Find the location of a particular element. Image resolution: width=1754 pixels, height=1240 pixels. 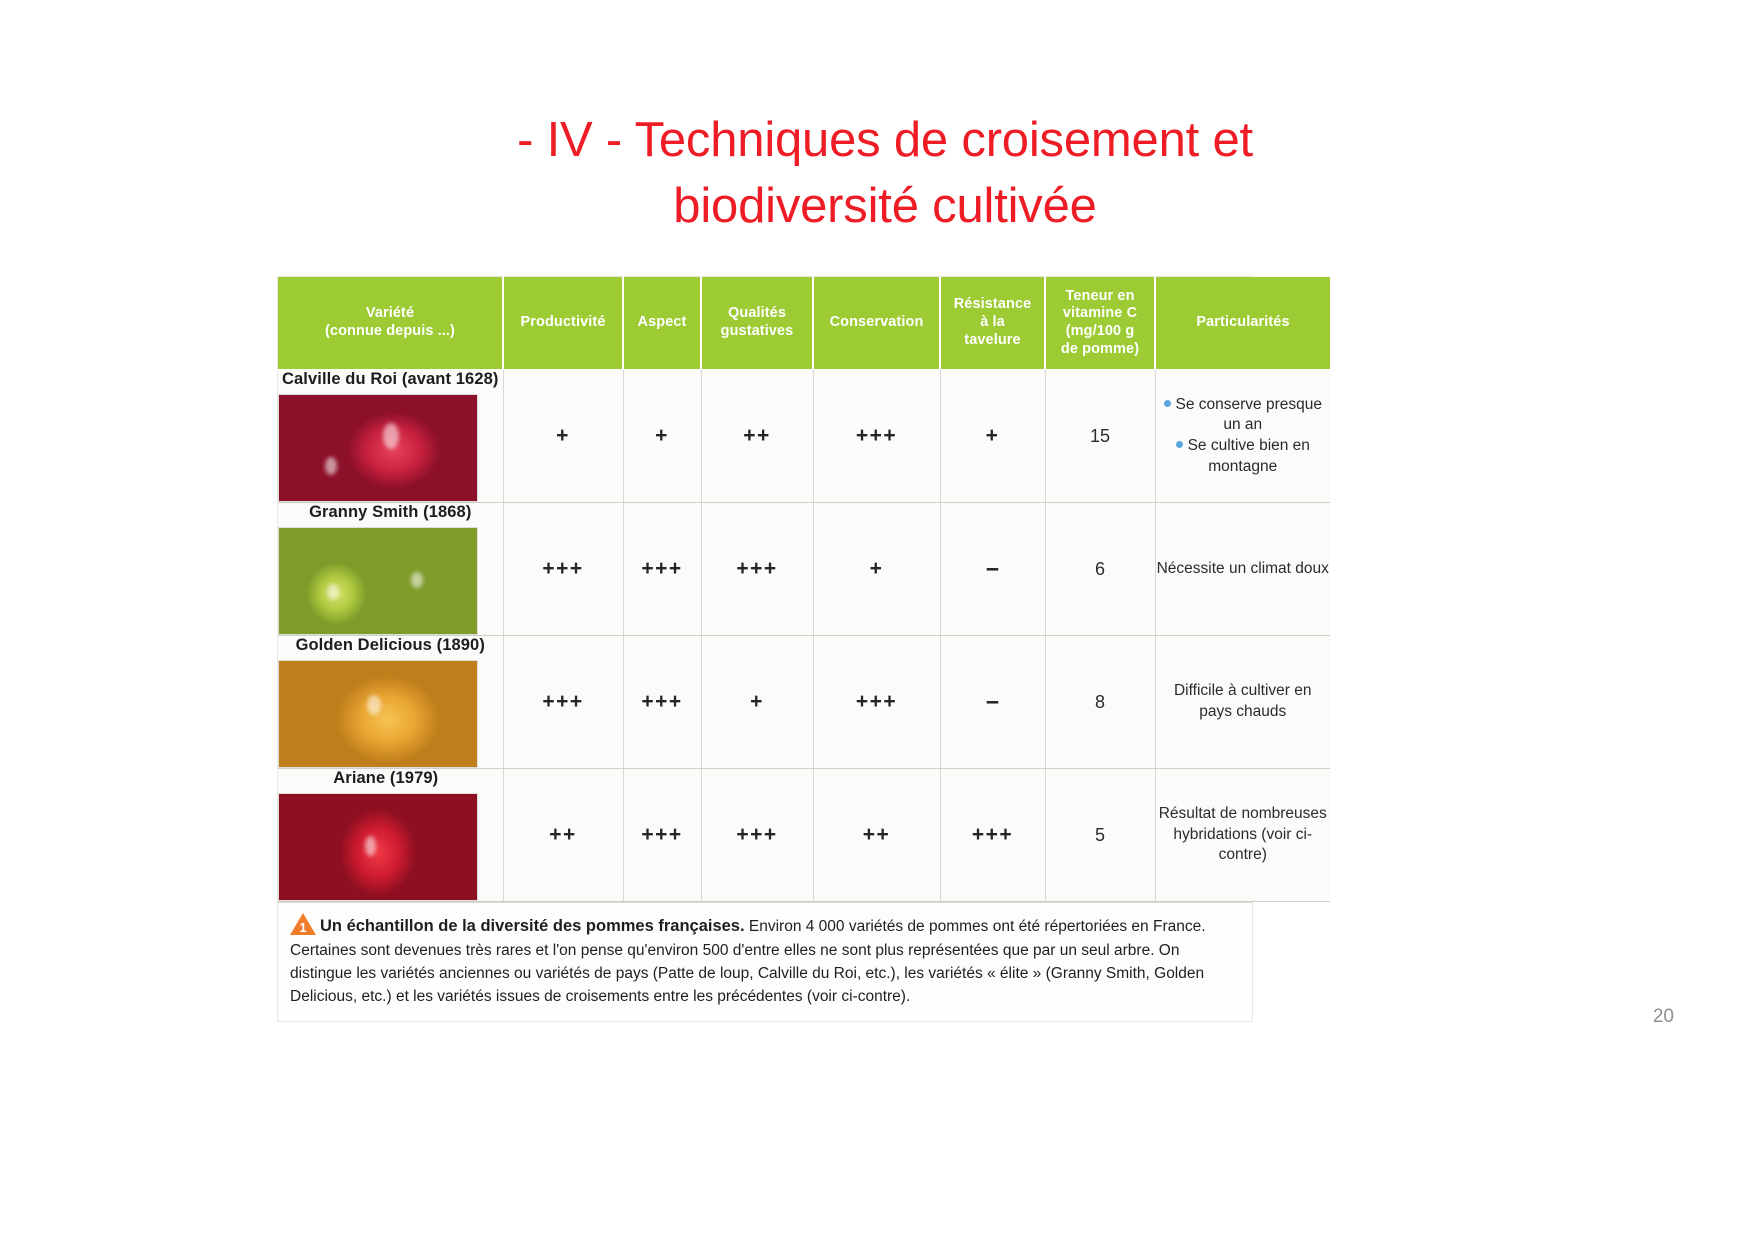

cell-vitamine-c: 5 is located at coordinates (1100, 835).